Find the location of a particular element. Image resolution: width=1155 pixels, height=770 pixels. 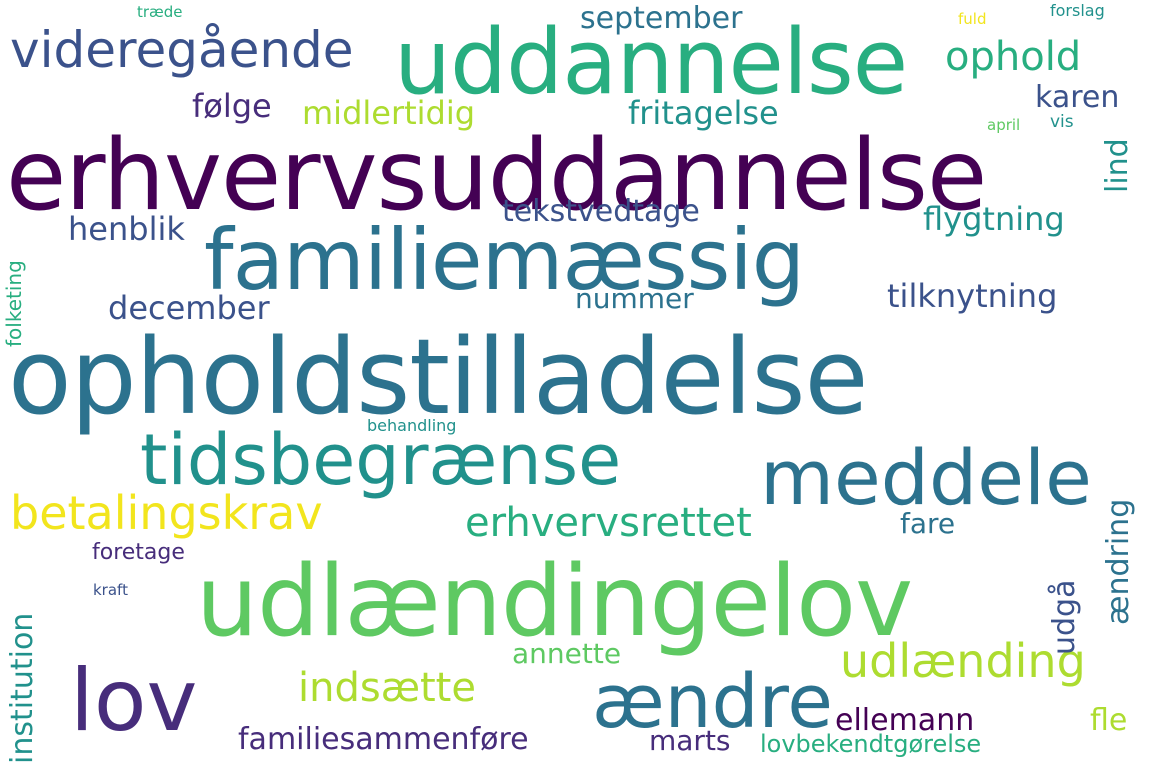

word-december: december is located at coordinates (189, 308).